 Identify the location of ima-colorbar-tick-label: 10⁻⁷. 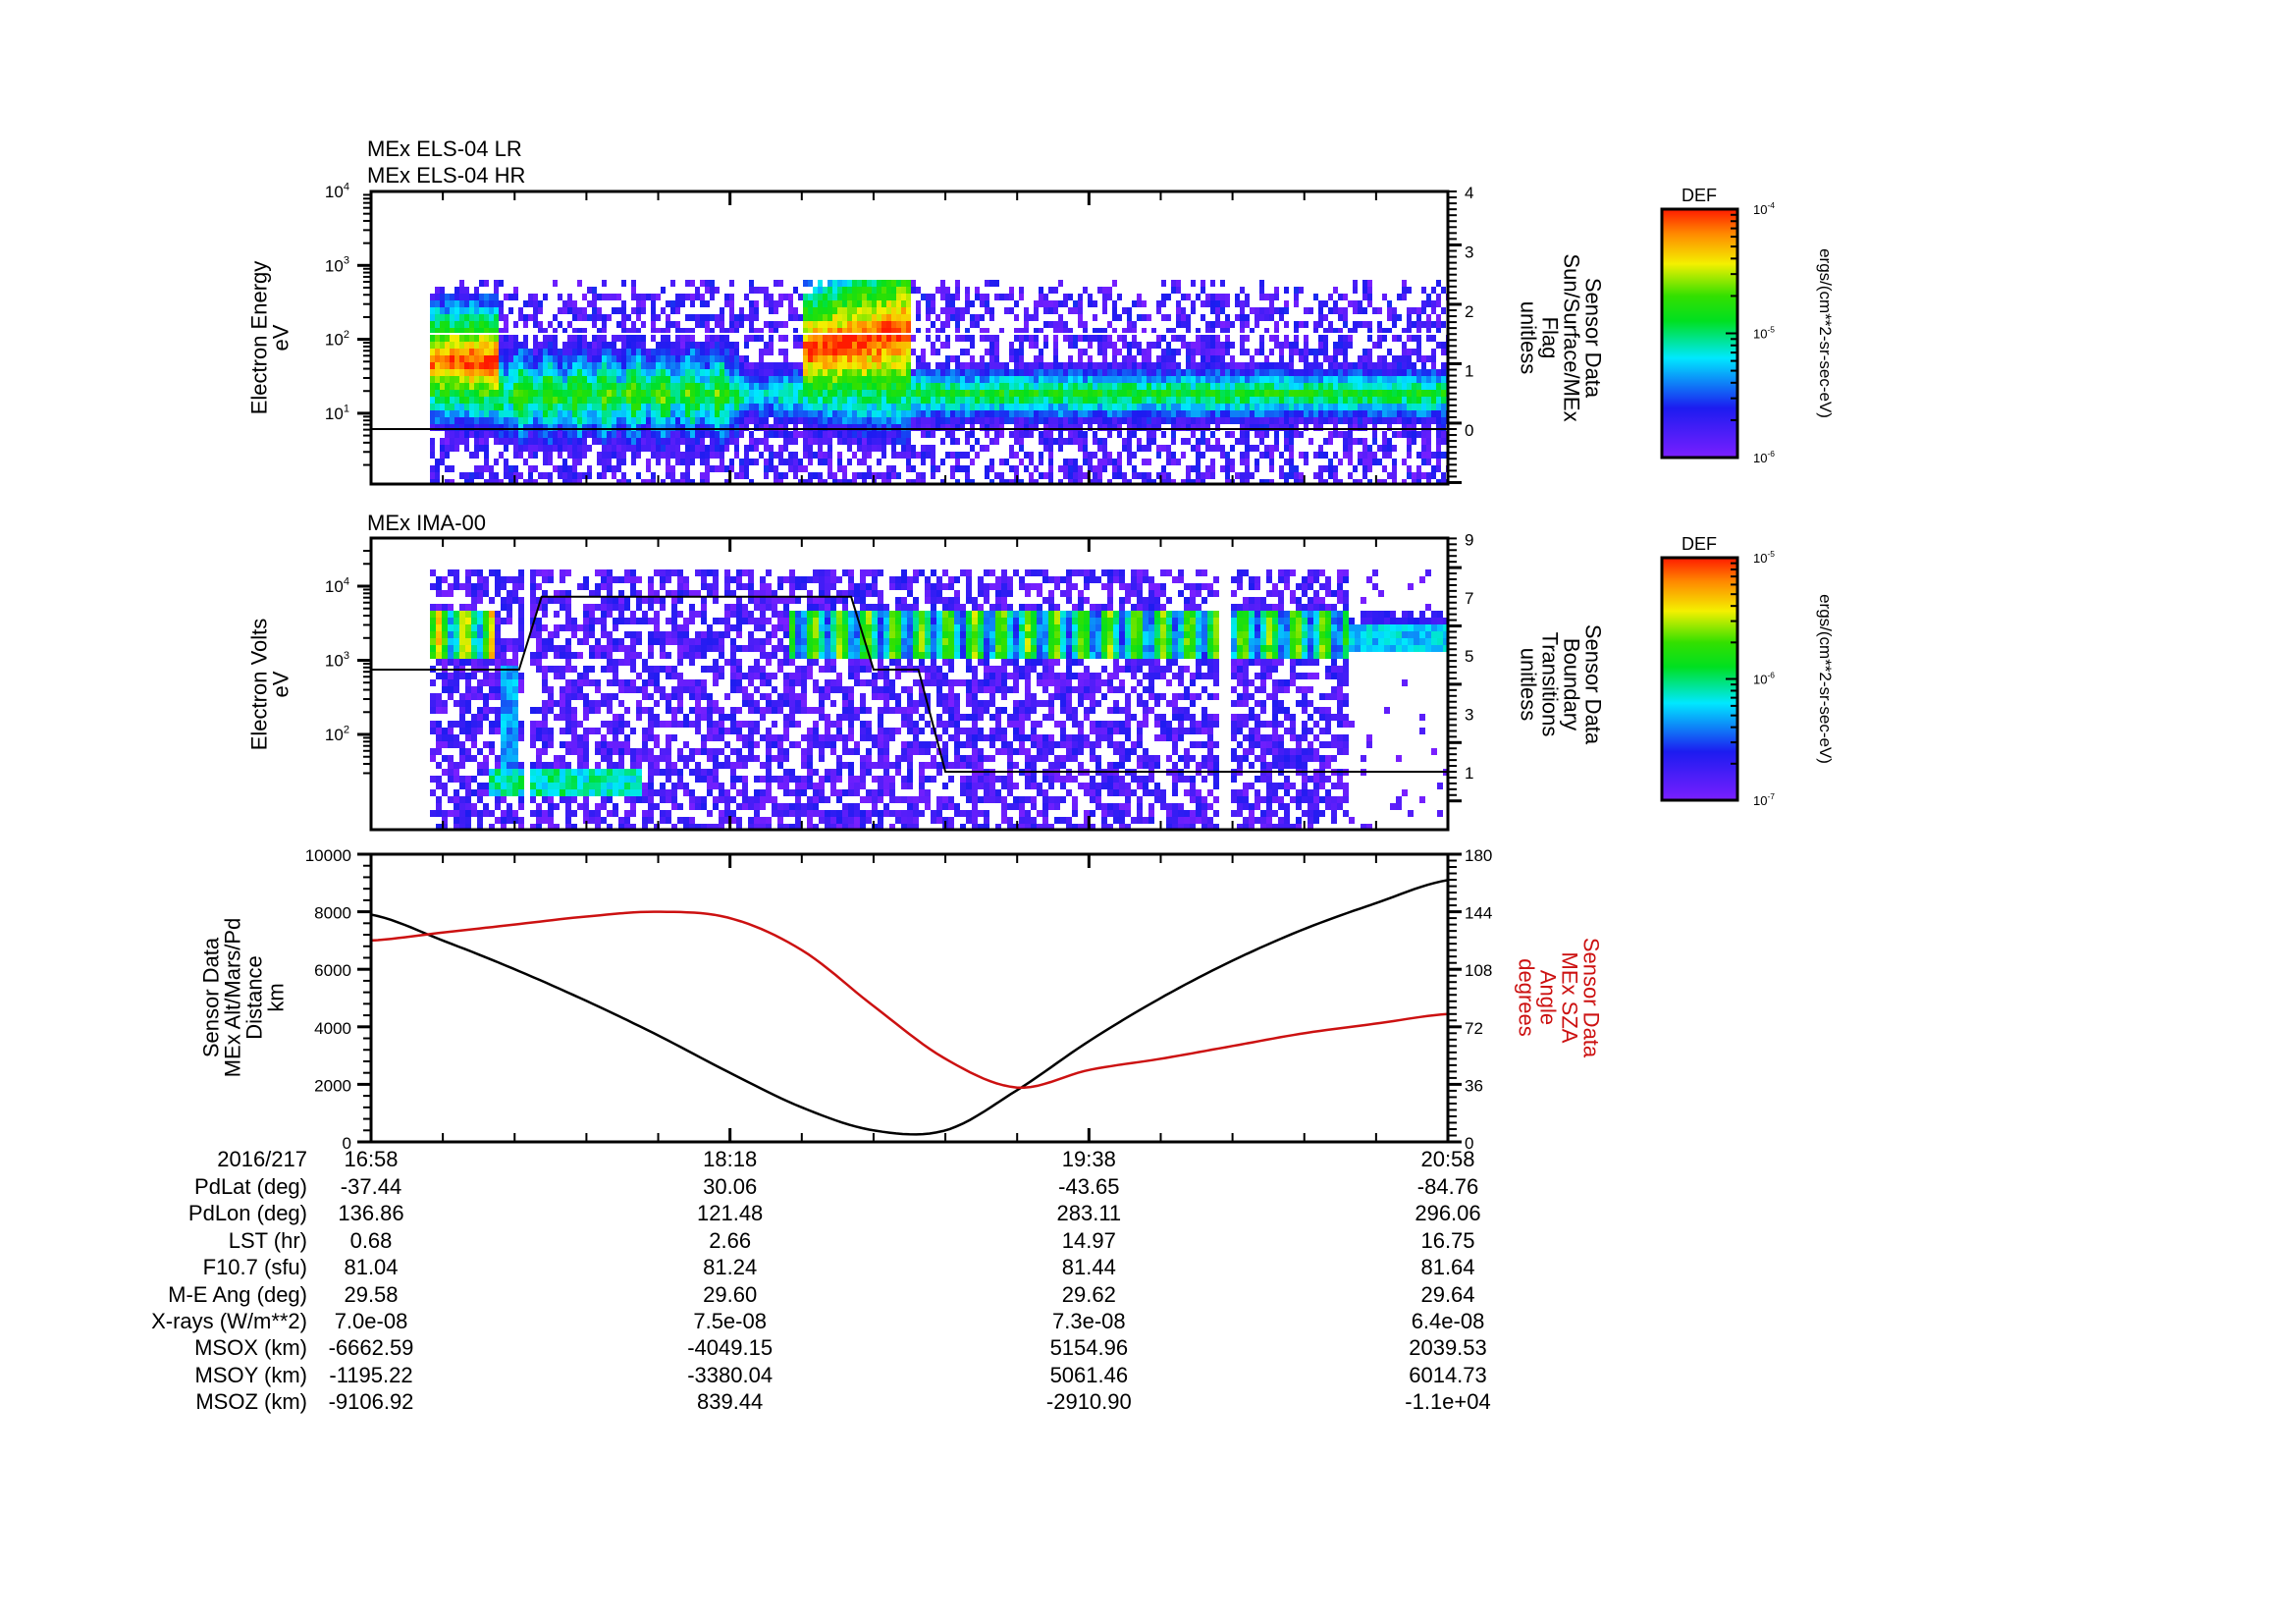
(1764, 799).